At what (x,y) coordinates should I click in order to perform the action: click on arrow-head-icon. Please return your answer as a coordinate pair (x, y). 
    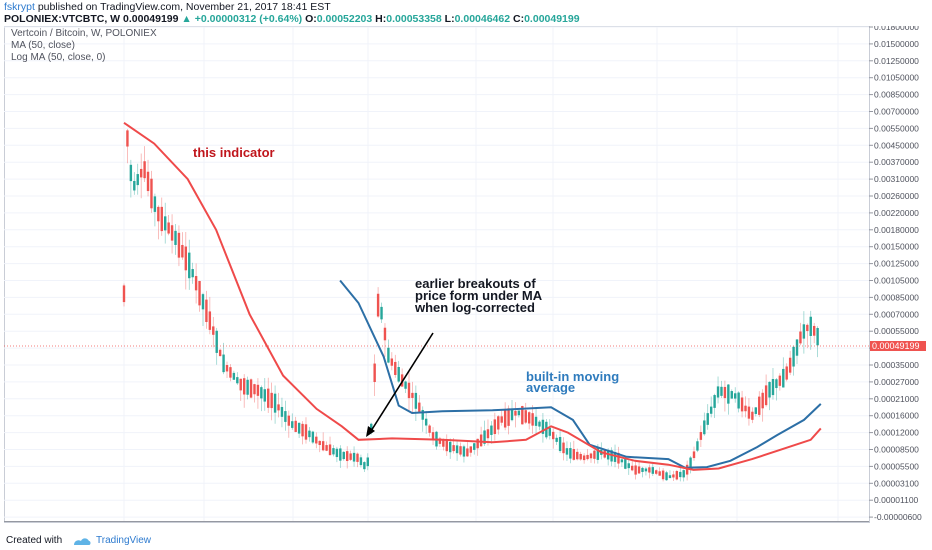
    Looking at the image, I should click on (370, 431).